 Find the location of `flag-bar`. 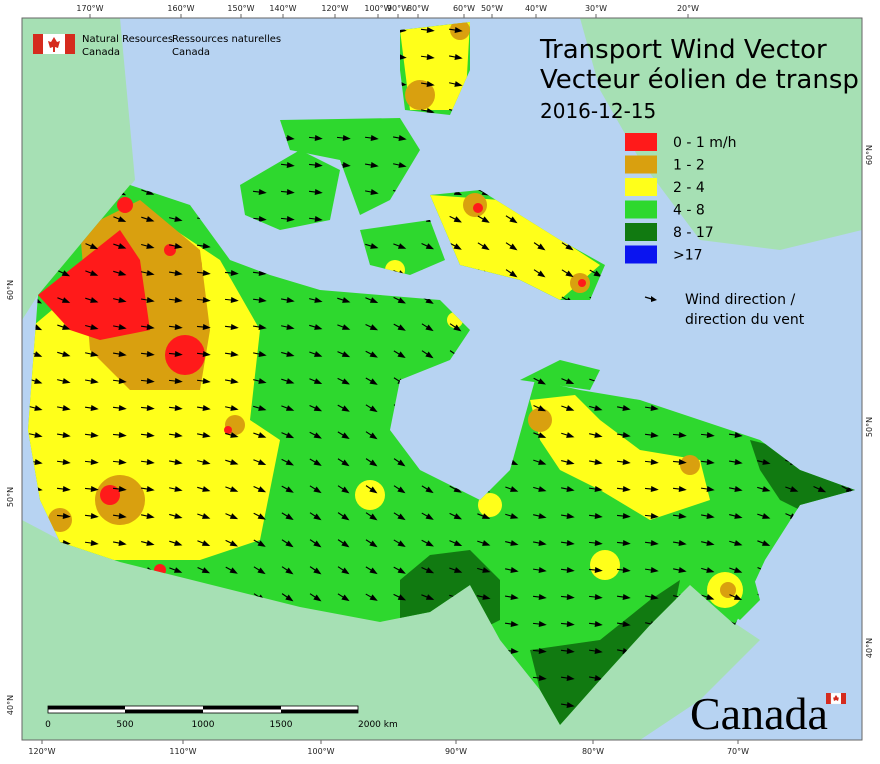

flag-bar is located at coordinates (38, 44).